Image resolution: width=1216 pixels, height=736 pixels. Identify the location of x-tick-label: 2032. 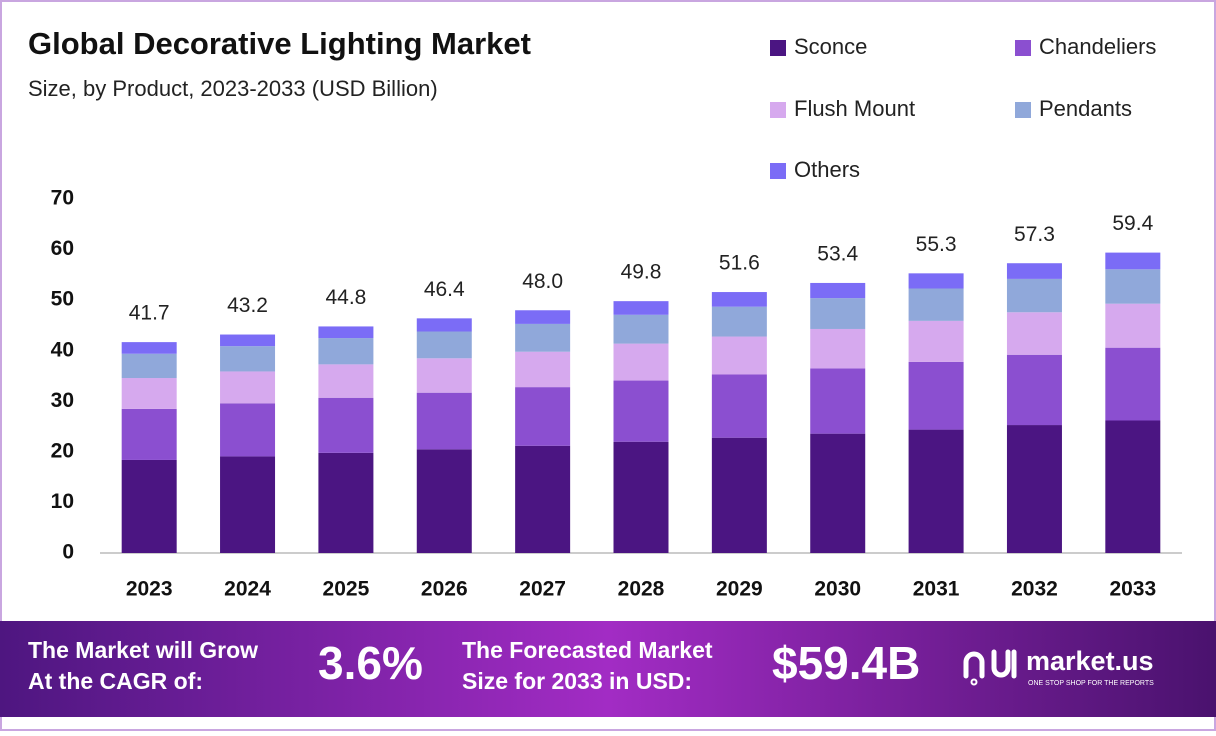
(1034, 589).